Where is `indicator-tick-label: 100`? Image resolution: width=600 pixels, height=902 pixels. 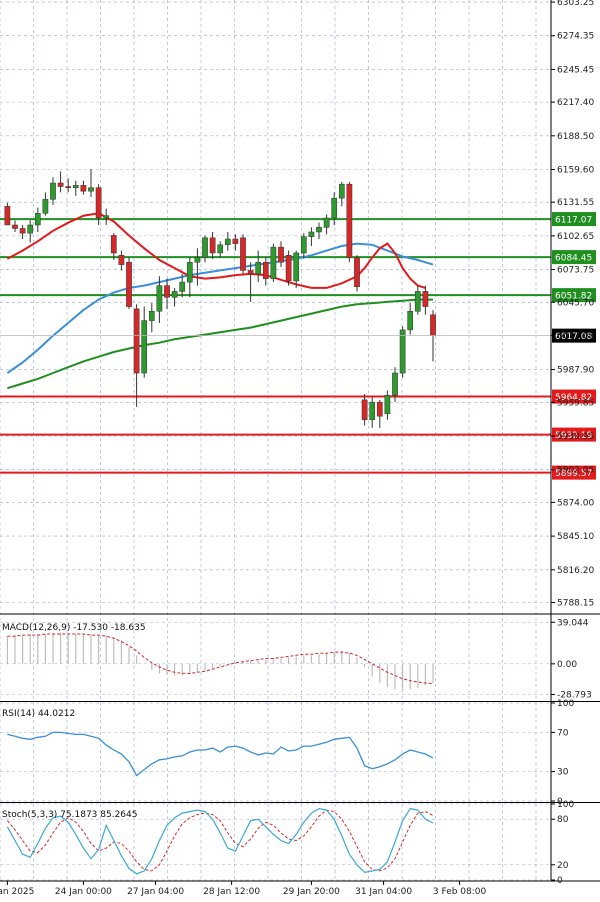 indicator-tick-label: 100 is located at coordinates (565, 805).